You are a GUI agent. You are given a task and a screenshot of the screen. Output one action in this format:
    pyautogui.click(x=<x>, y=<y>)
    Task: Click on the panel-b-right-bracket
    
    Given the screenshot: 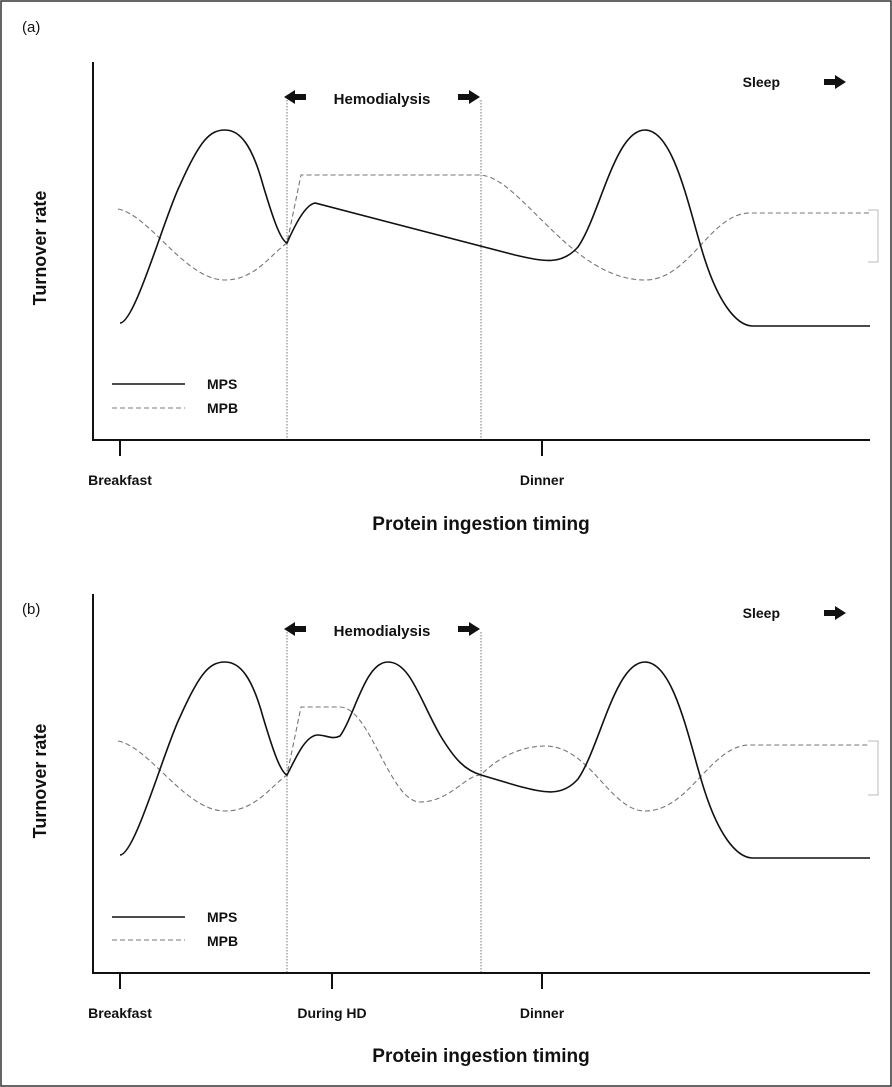 What is the action you would take?
    pyautogui.click(x=873, y=768)
    